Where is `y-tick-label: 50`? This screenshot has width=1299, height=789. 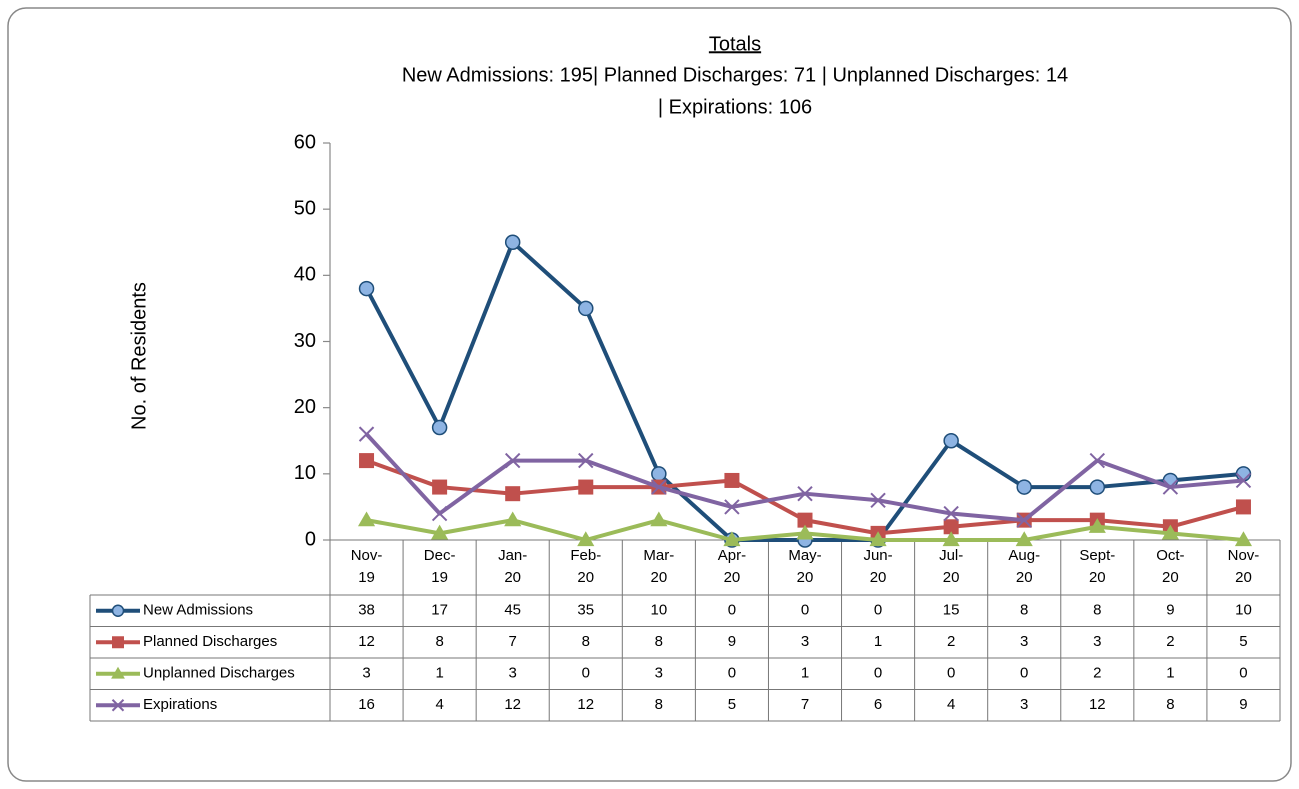
y-tick-label: 50 is located at coordinates (305, 208).